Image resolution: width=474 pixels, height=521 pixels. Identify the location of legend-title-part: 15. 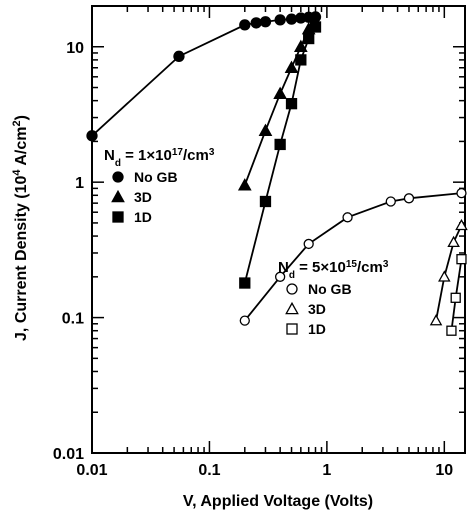
(352, 264).